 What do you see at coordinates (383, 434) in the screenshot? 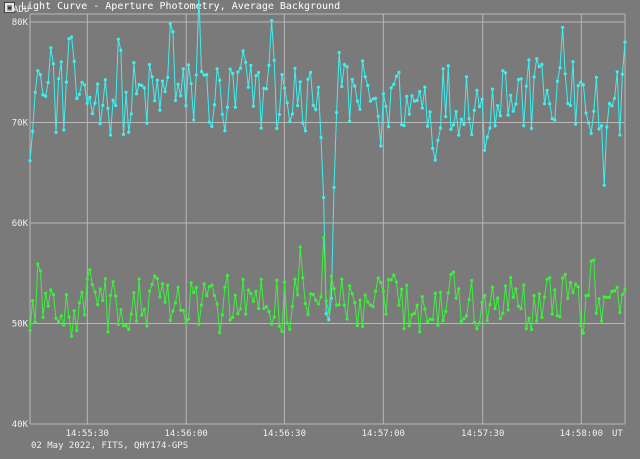
I see `x-tick-label: 14:57:00` at bounding box center [383, 434].